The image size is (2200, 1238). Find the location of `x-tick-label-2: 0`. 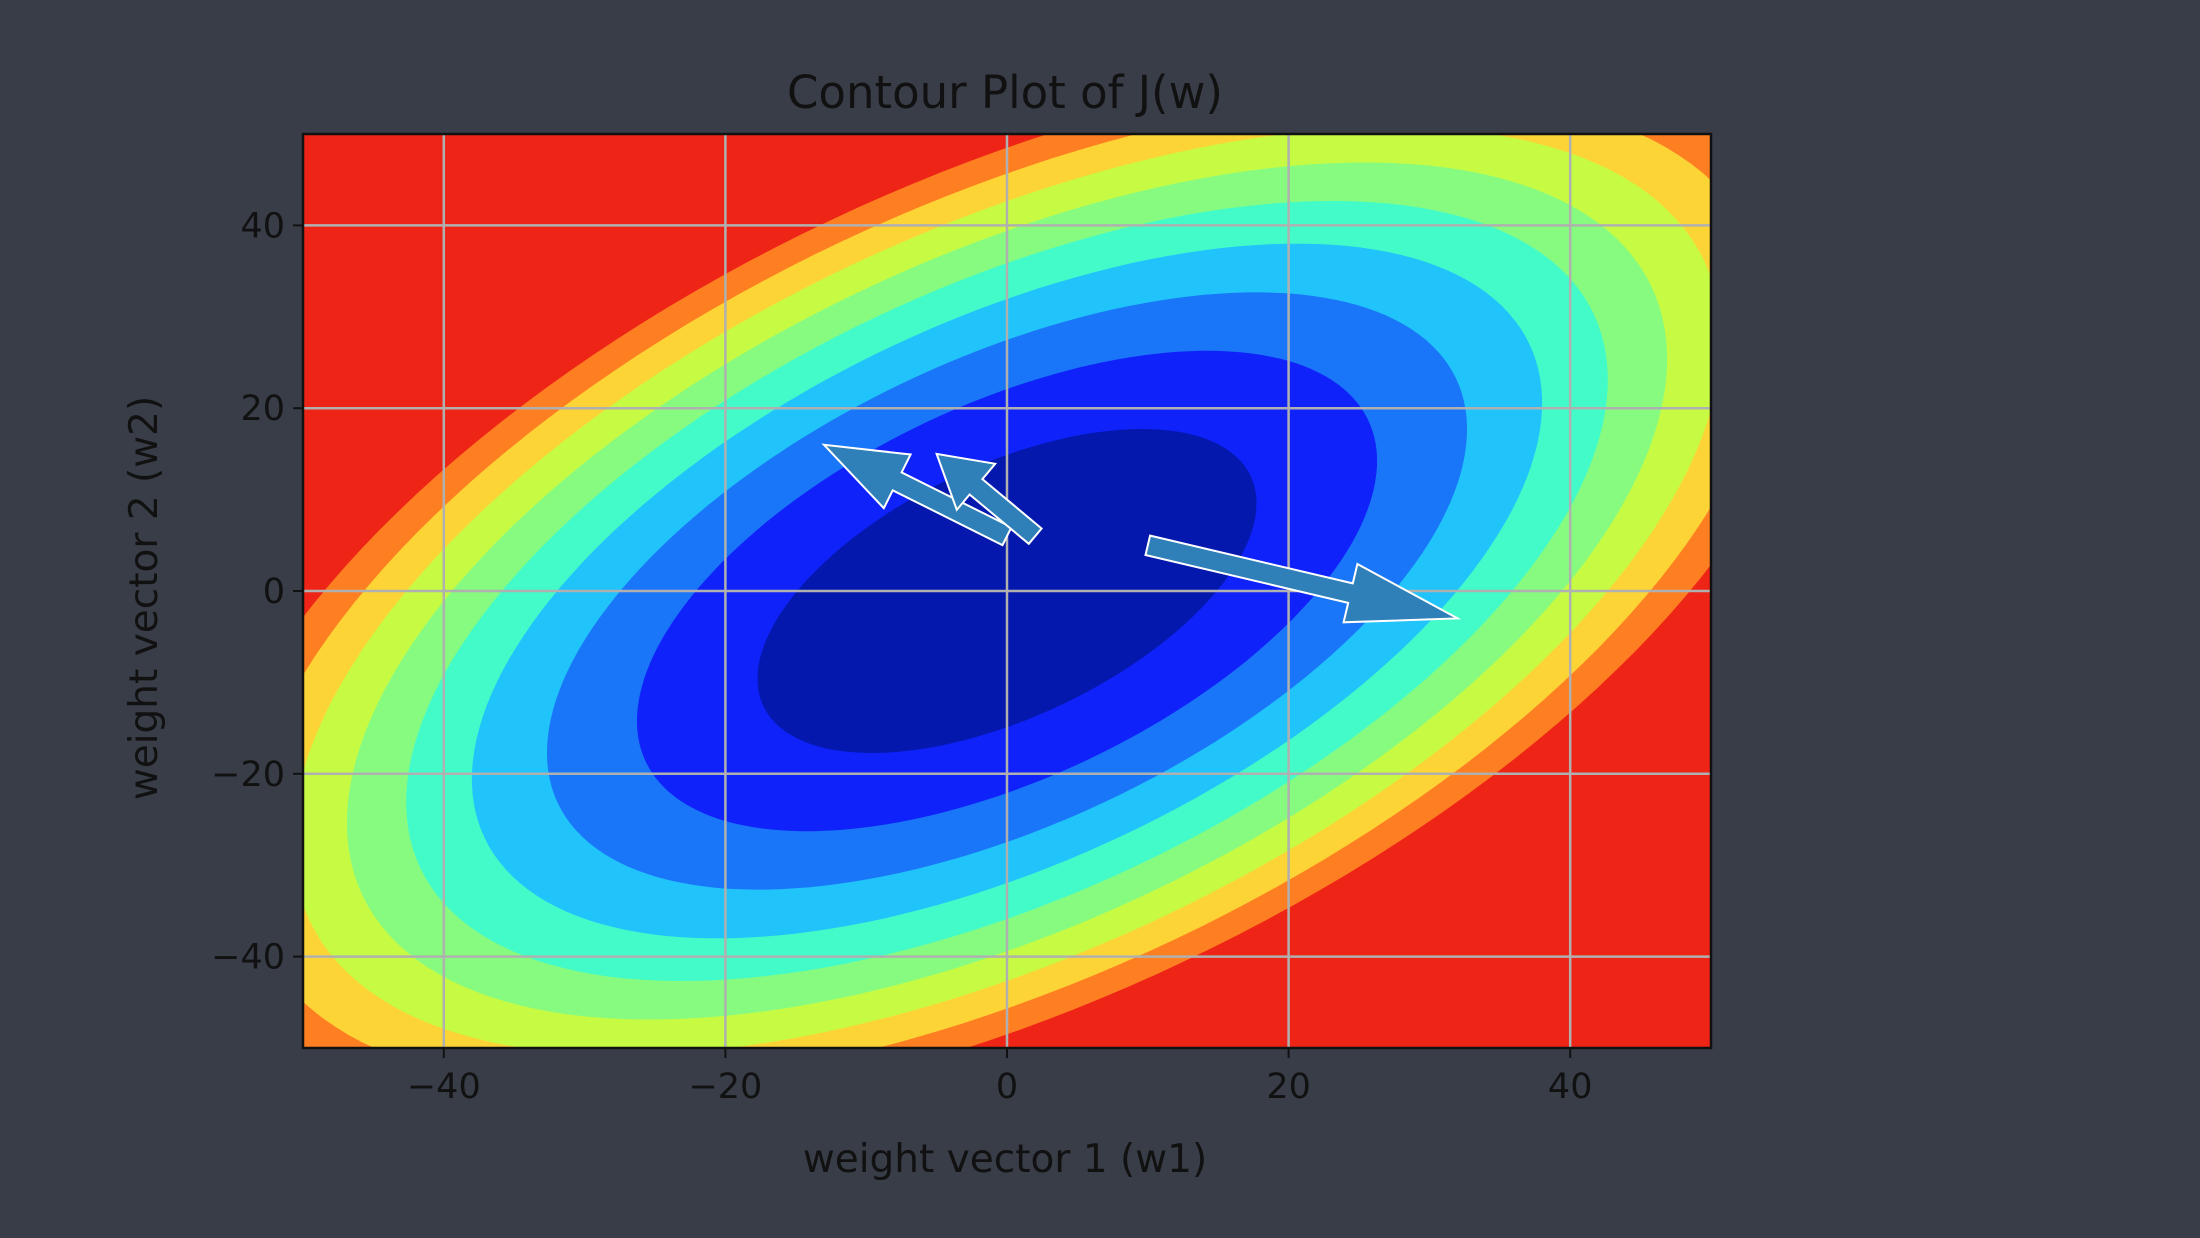

x-tick-label-2: 0 is located at coordinates (1007, 1087).